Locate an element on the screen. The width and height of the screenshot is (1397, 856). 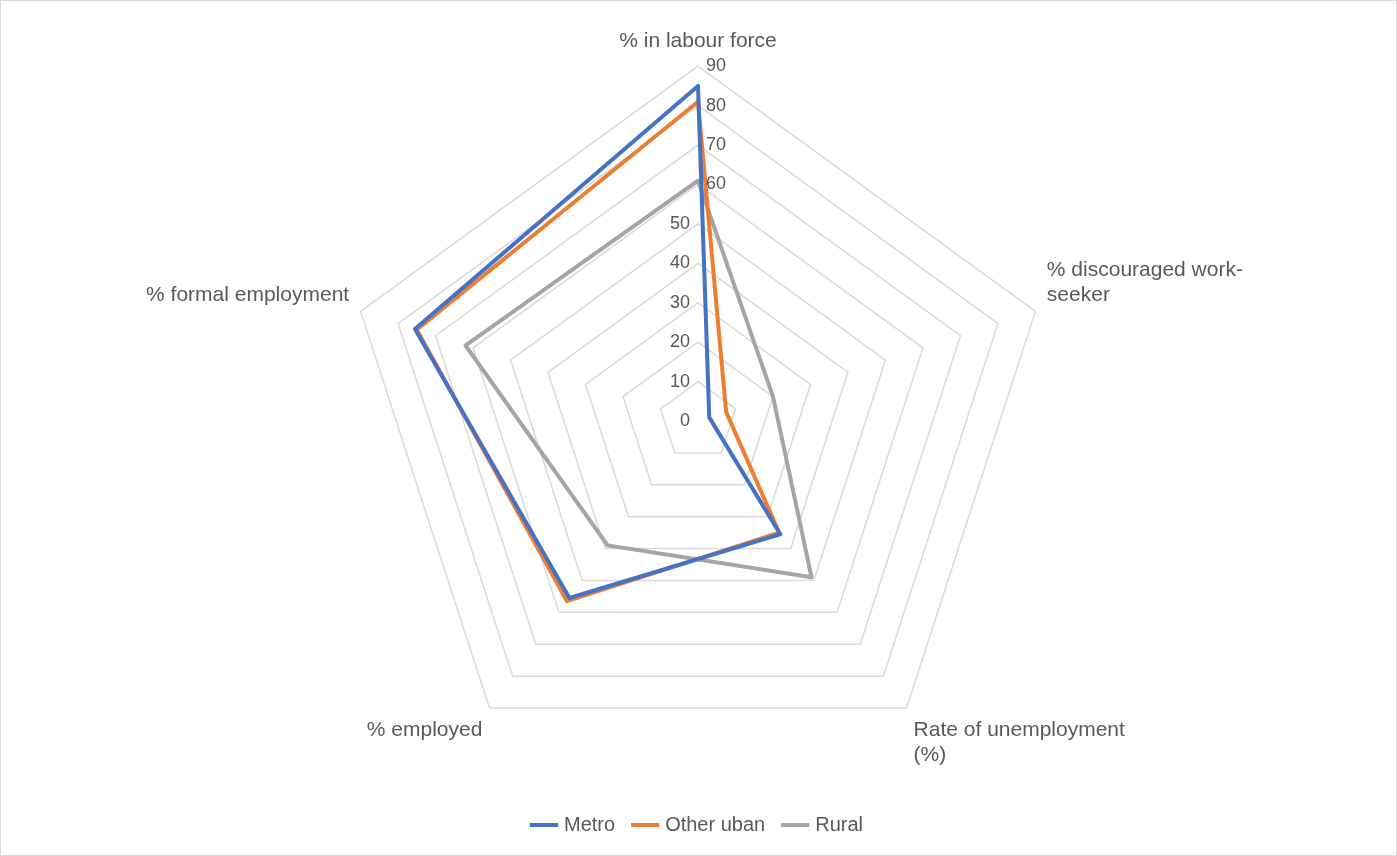
y-tick-label: 50 is located at coordinates (679, 222).